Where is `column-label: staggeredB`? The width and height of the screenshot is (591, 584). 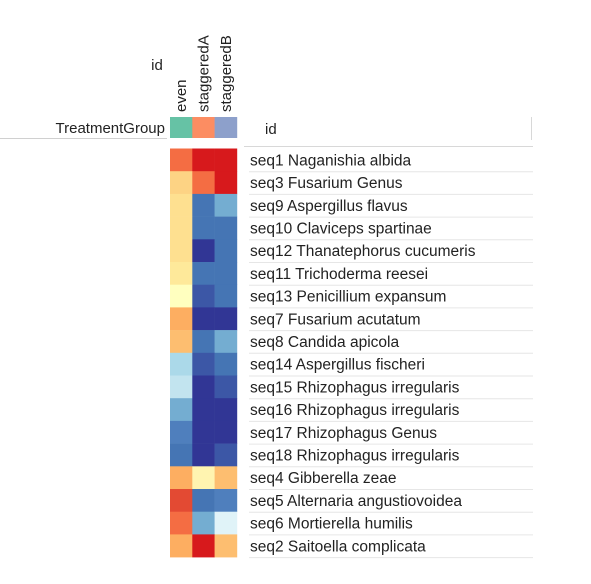 column-label: staggeredB is located at coordinates (226, 73).